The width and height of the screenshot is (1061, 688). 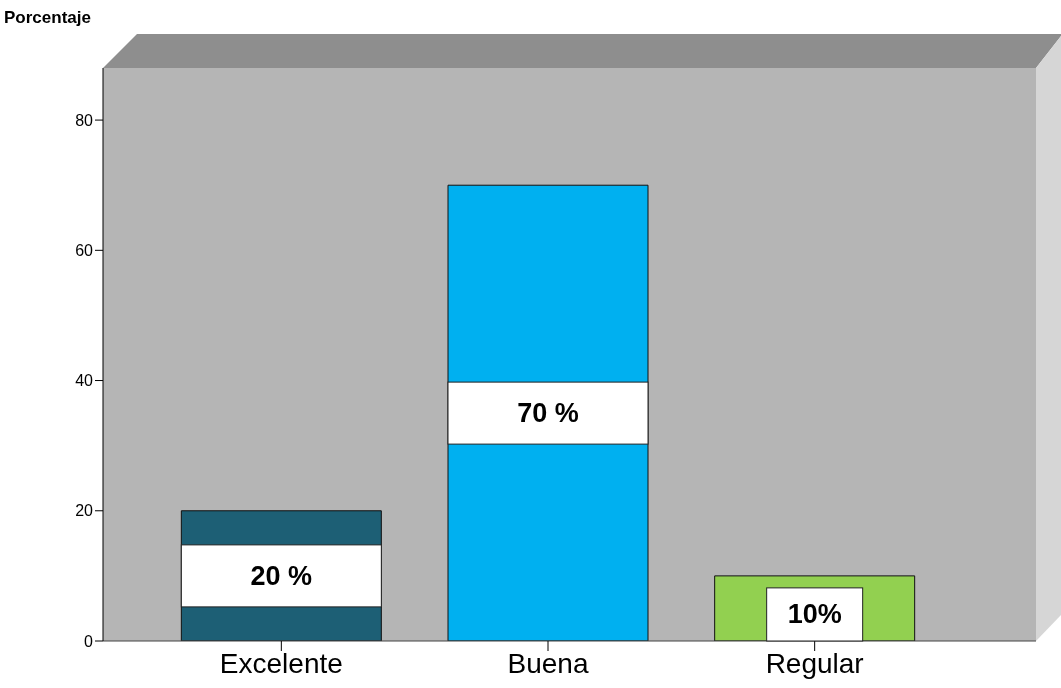 What do you see at coordinates (89, 641) in the screenshot?
I see `y-tick-label: 0` at bounding box center [89, 641].